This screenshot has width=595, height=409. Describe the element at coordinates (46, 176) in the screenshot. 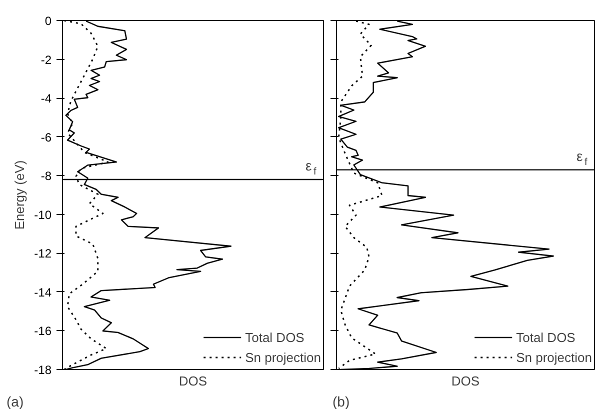

I see `y-tick-label: -8` at that location.